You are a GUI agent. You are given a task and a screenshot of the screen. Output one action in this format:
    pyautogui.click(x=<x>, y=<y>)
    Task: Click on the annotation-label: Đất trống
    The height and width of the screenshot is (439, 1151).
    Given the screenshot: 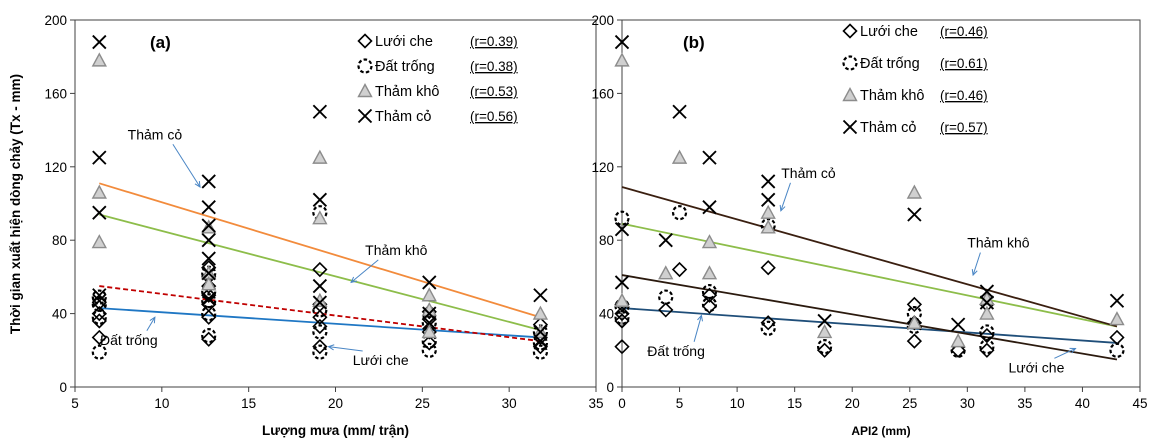 What is the action you would take?
    pyautogui.click(x=129, y=340)
    